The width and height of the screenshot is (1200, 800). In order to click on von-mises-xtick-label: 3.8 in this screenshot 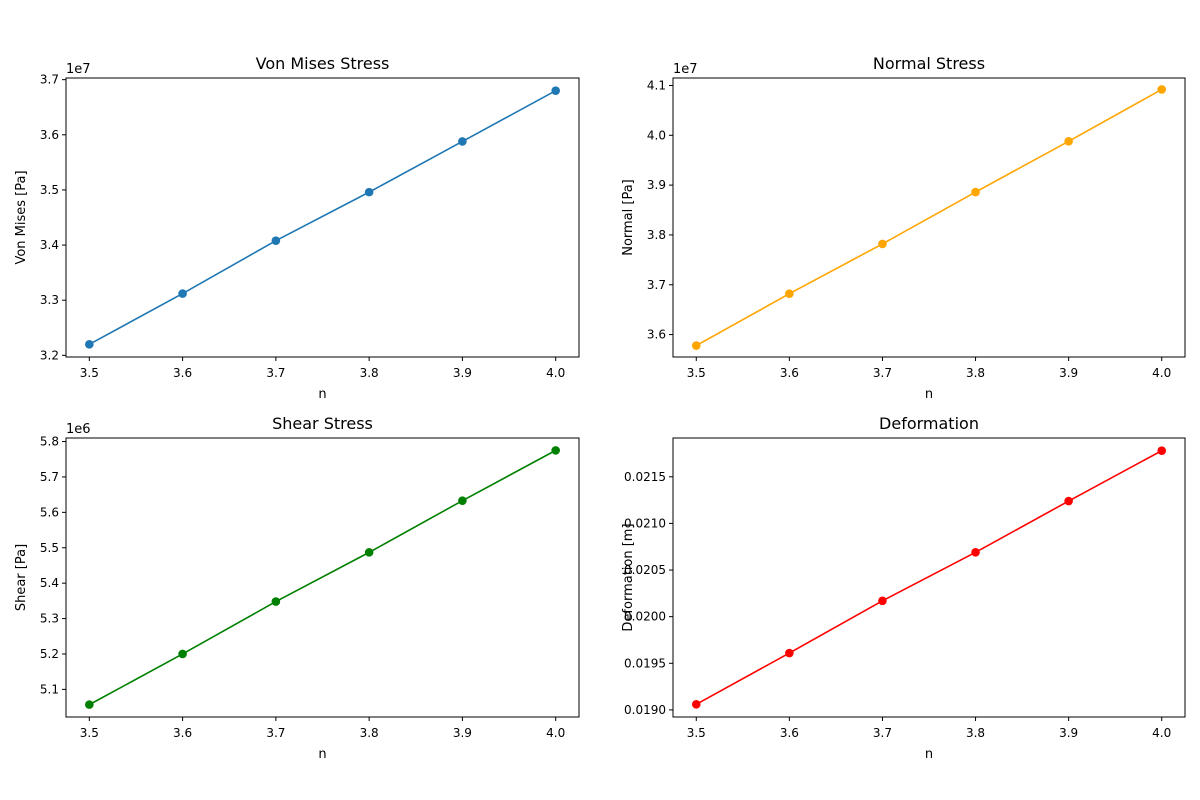, I will do `click(369, 373)`.